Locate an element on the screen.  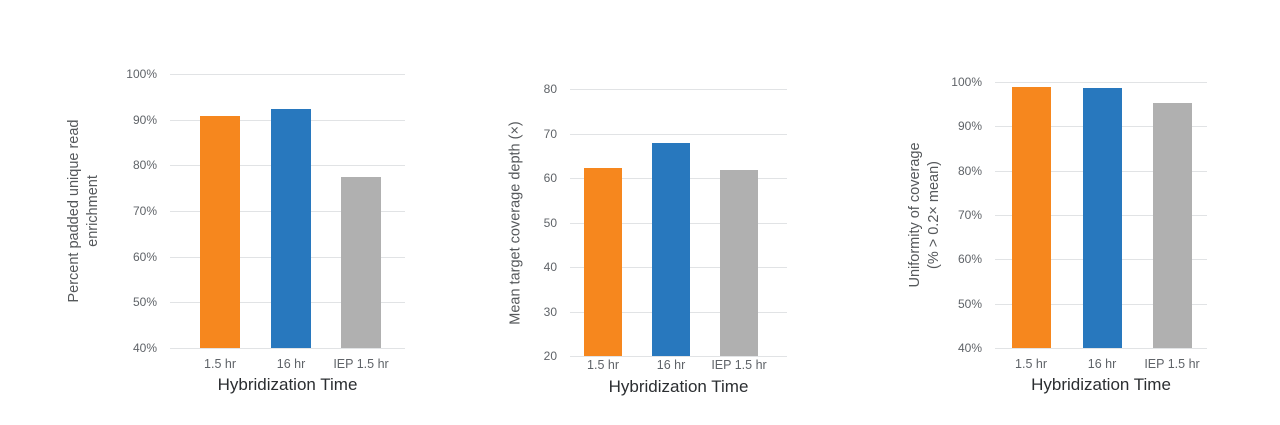
y-axis-title: Uniformity of coverage (% > 0.2× mean) is located at coordinates (924, 215).